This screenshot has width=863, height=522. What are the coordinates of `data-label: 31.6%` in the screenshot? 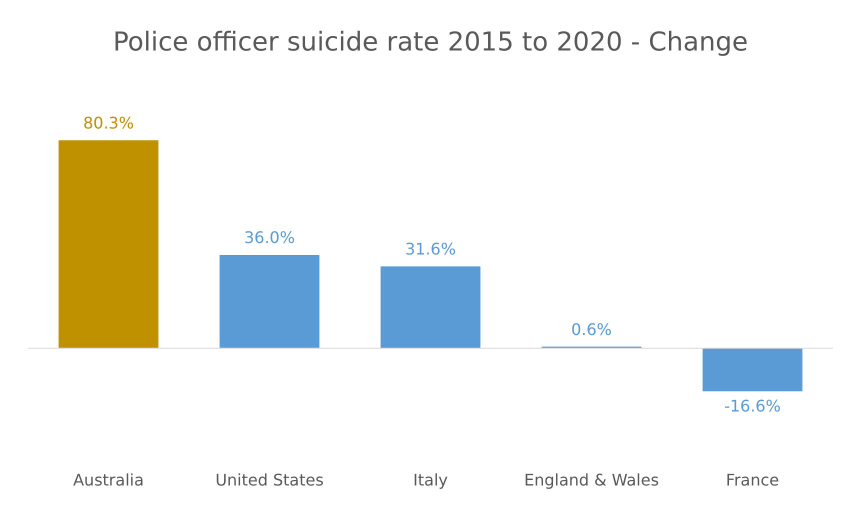 It's located at (430, 249).